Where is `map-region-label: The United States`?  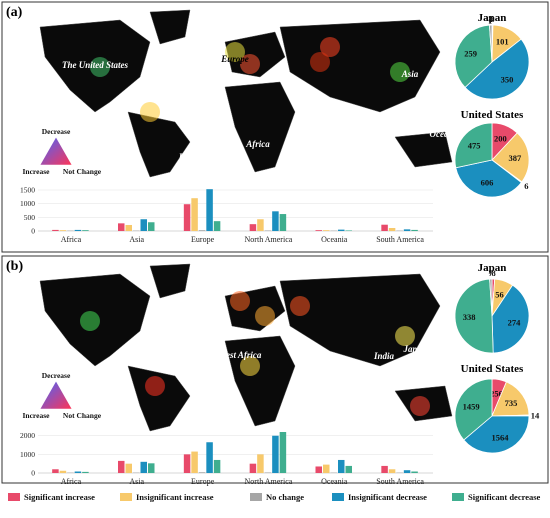 map-region-label: The United States is located at coordinates (95, 65).